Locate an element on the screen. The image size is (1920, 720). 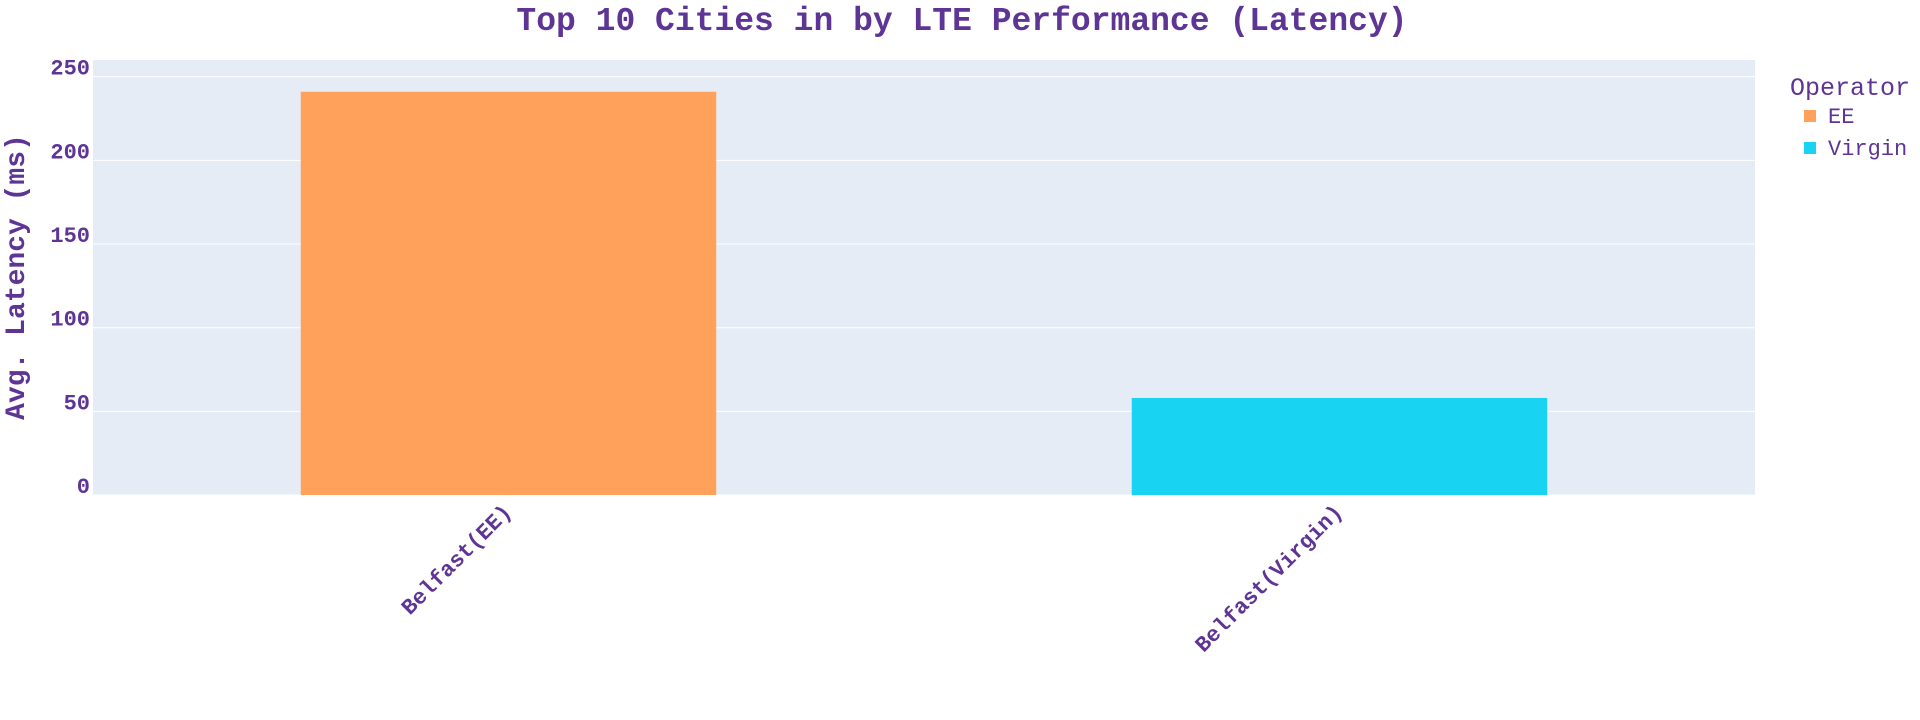
y-tick-label: 0 is located at coordinates (83, 487).